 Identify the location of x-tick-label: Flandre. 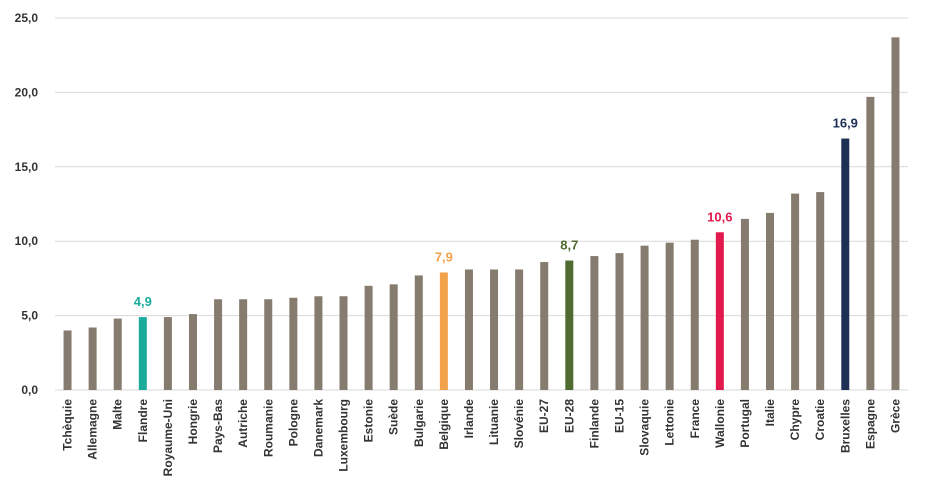
(143, 421).